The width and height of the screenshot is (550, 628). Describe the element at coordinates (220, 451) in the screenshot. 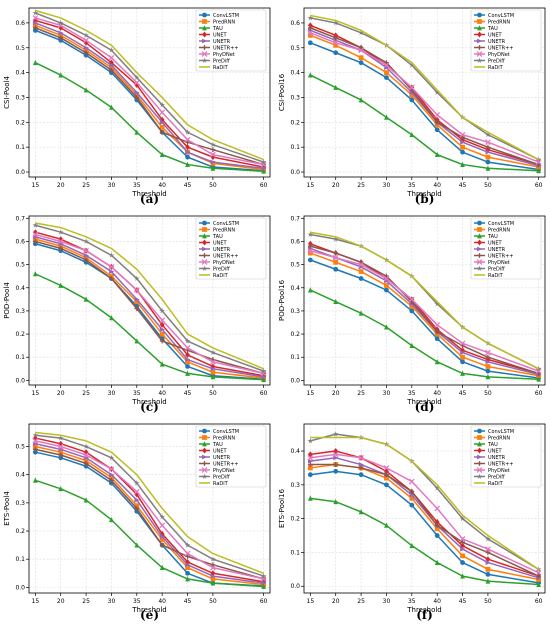

I see `legend-label: UNET` at that location.